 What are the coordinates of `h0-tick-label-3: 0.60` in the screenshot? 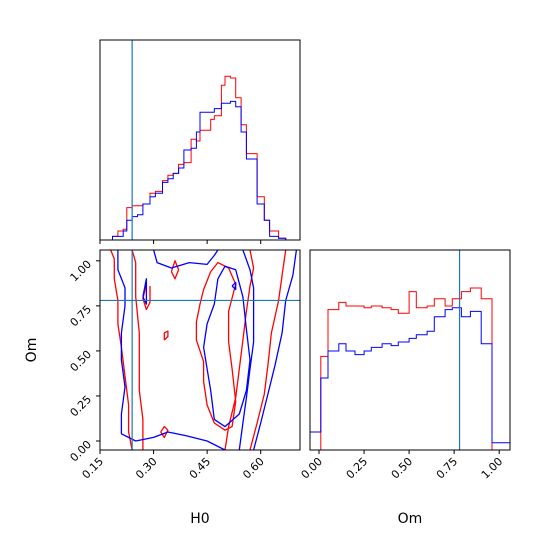 It's located at (253, 468).